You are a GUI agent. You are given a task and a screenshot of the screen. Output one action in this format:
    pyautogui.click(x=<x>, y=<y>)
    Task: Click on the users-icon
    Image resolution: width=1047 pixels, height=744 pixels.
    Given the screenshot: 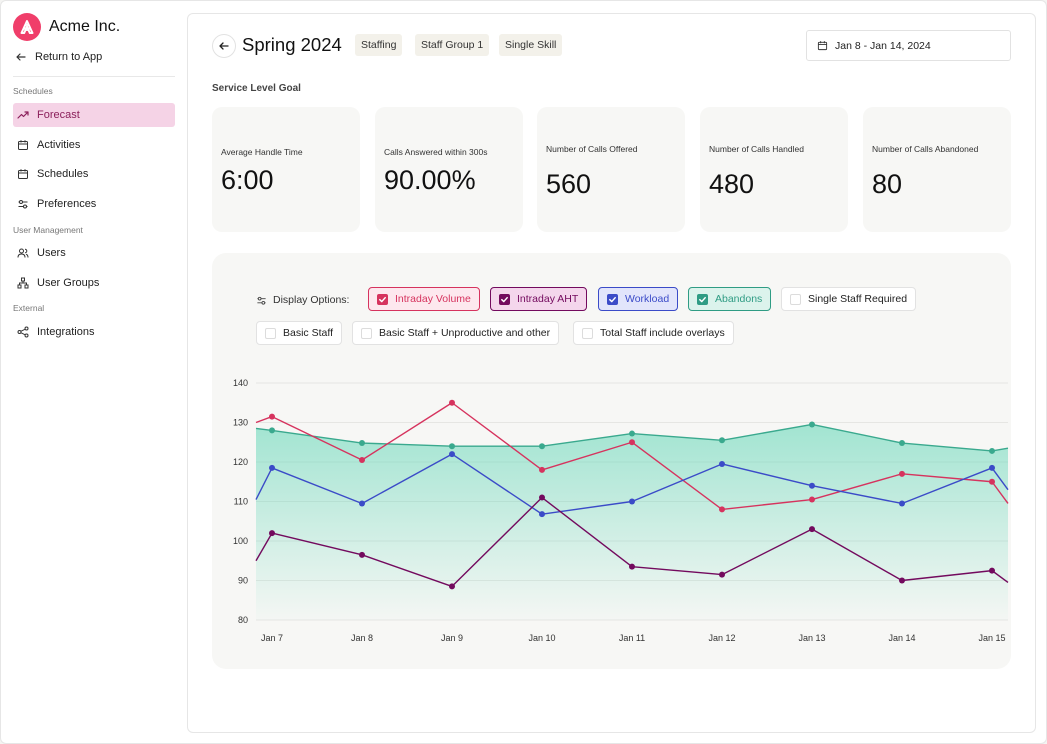 What is the action you would take?
    pyautogui.click(x=23, y=253)
    